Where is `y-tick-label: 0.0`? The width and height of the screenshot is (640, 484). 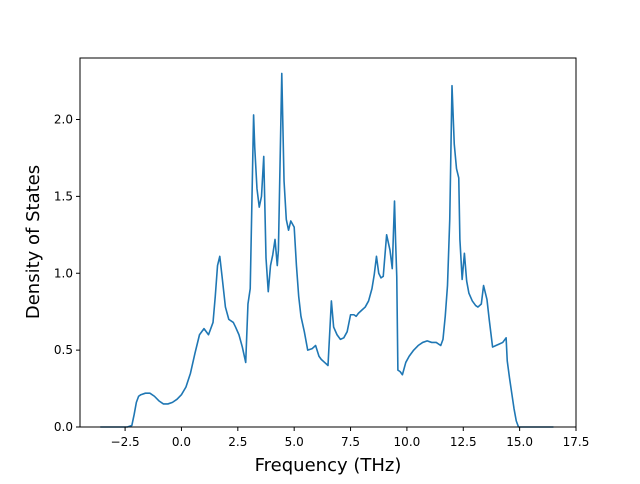
y-tick-label: 0.0 is located at coordinates (63, 427).